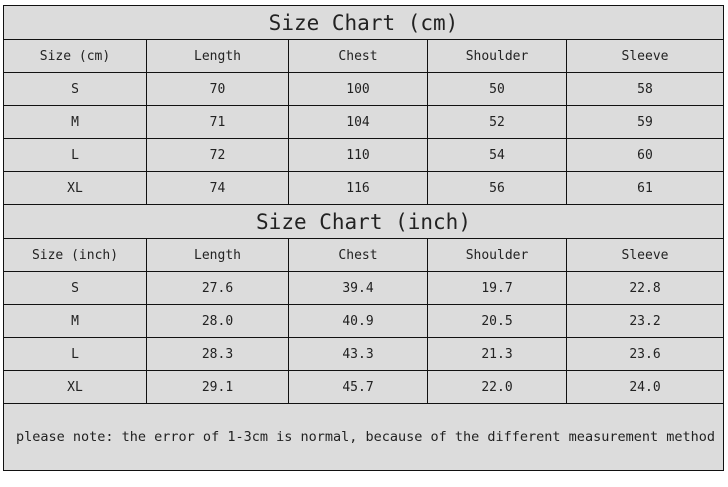  I want to click on table-cell: 74, so click(217, 188).